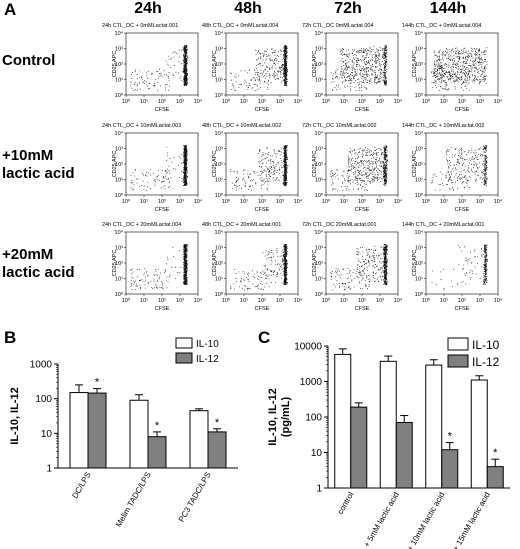 This screenshot has height=549, width=520. I want to click on y-tick-label: 1, so click(319, 489).